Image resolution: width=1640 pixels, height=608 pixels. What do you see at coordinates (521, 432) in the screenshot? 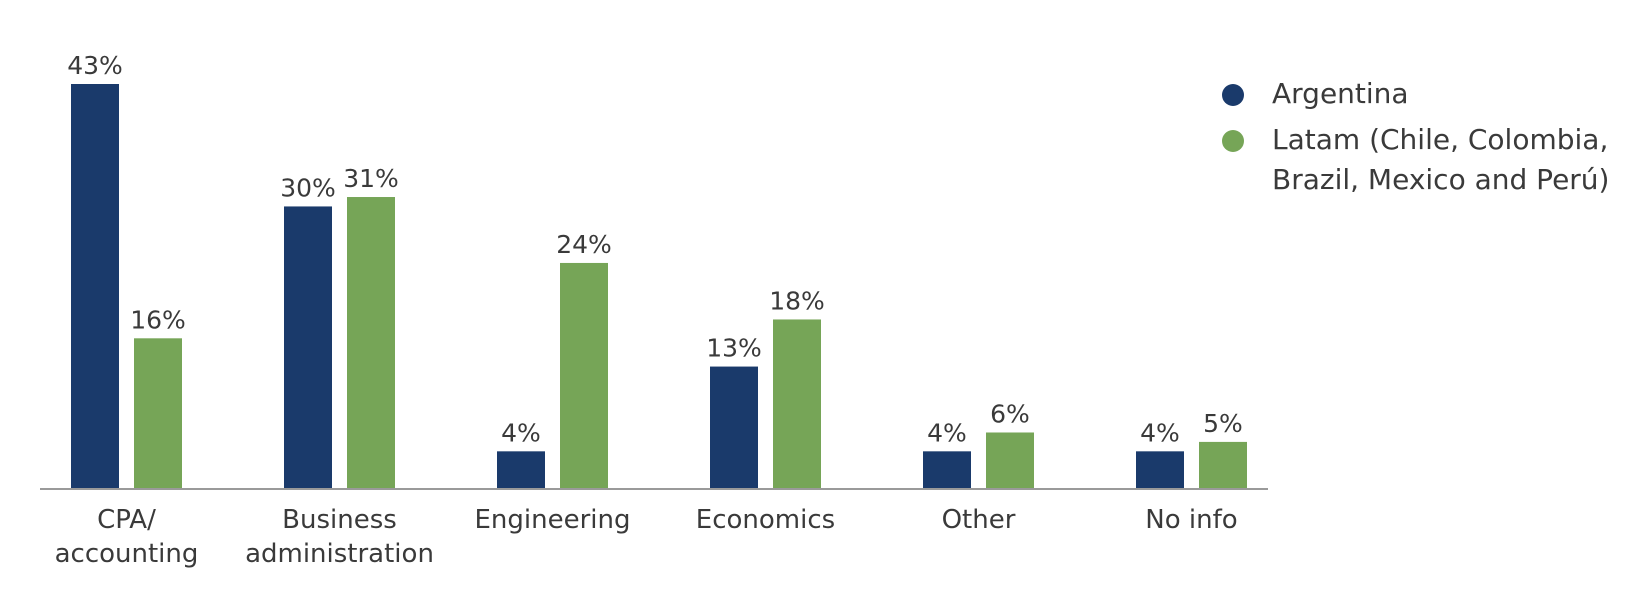
I see `data-label-argentina-engineering: 4%` at bounding box center [521, 432].